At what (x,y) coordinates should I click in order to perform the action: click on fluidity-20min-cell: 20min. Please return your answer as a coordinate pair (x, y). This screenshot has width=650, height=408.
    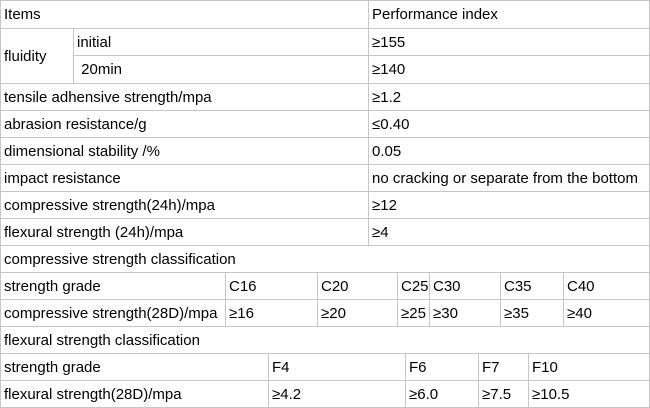
    Looking at the image, I should click on (100, 69).